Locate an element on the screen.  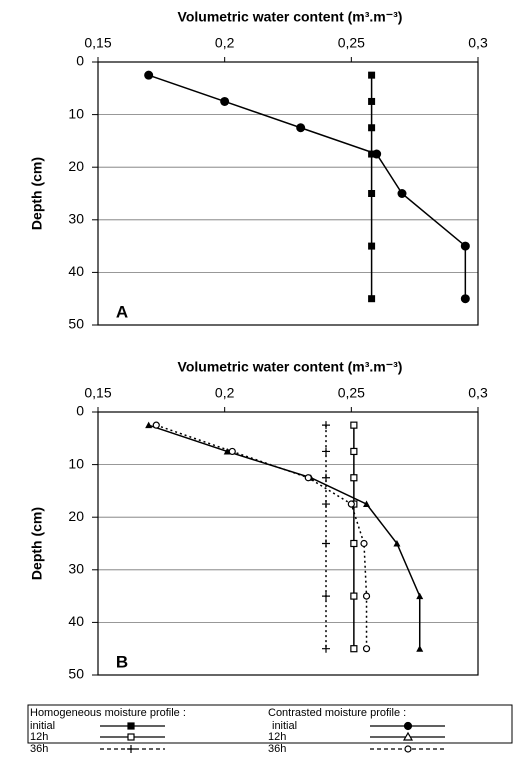
series-line is located at coordinates (262, 536).